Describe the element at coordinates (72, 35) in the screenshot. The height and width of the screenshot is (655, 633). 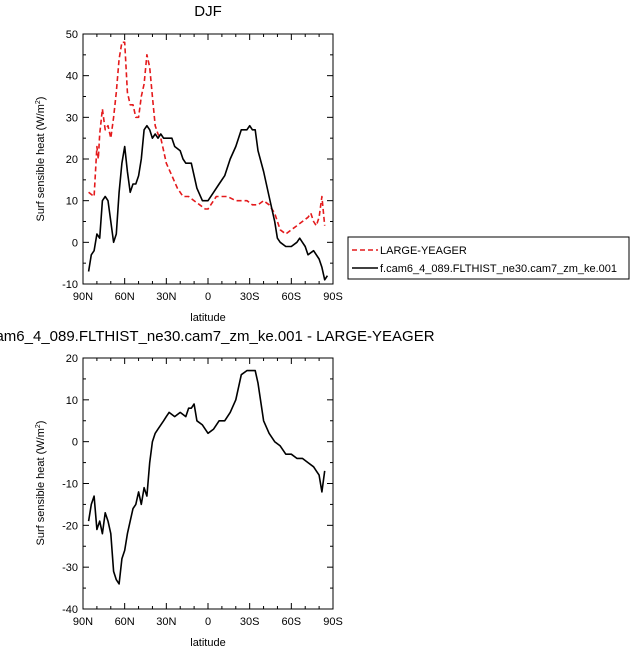
I see `y-tick-label: 50` at that location.